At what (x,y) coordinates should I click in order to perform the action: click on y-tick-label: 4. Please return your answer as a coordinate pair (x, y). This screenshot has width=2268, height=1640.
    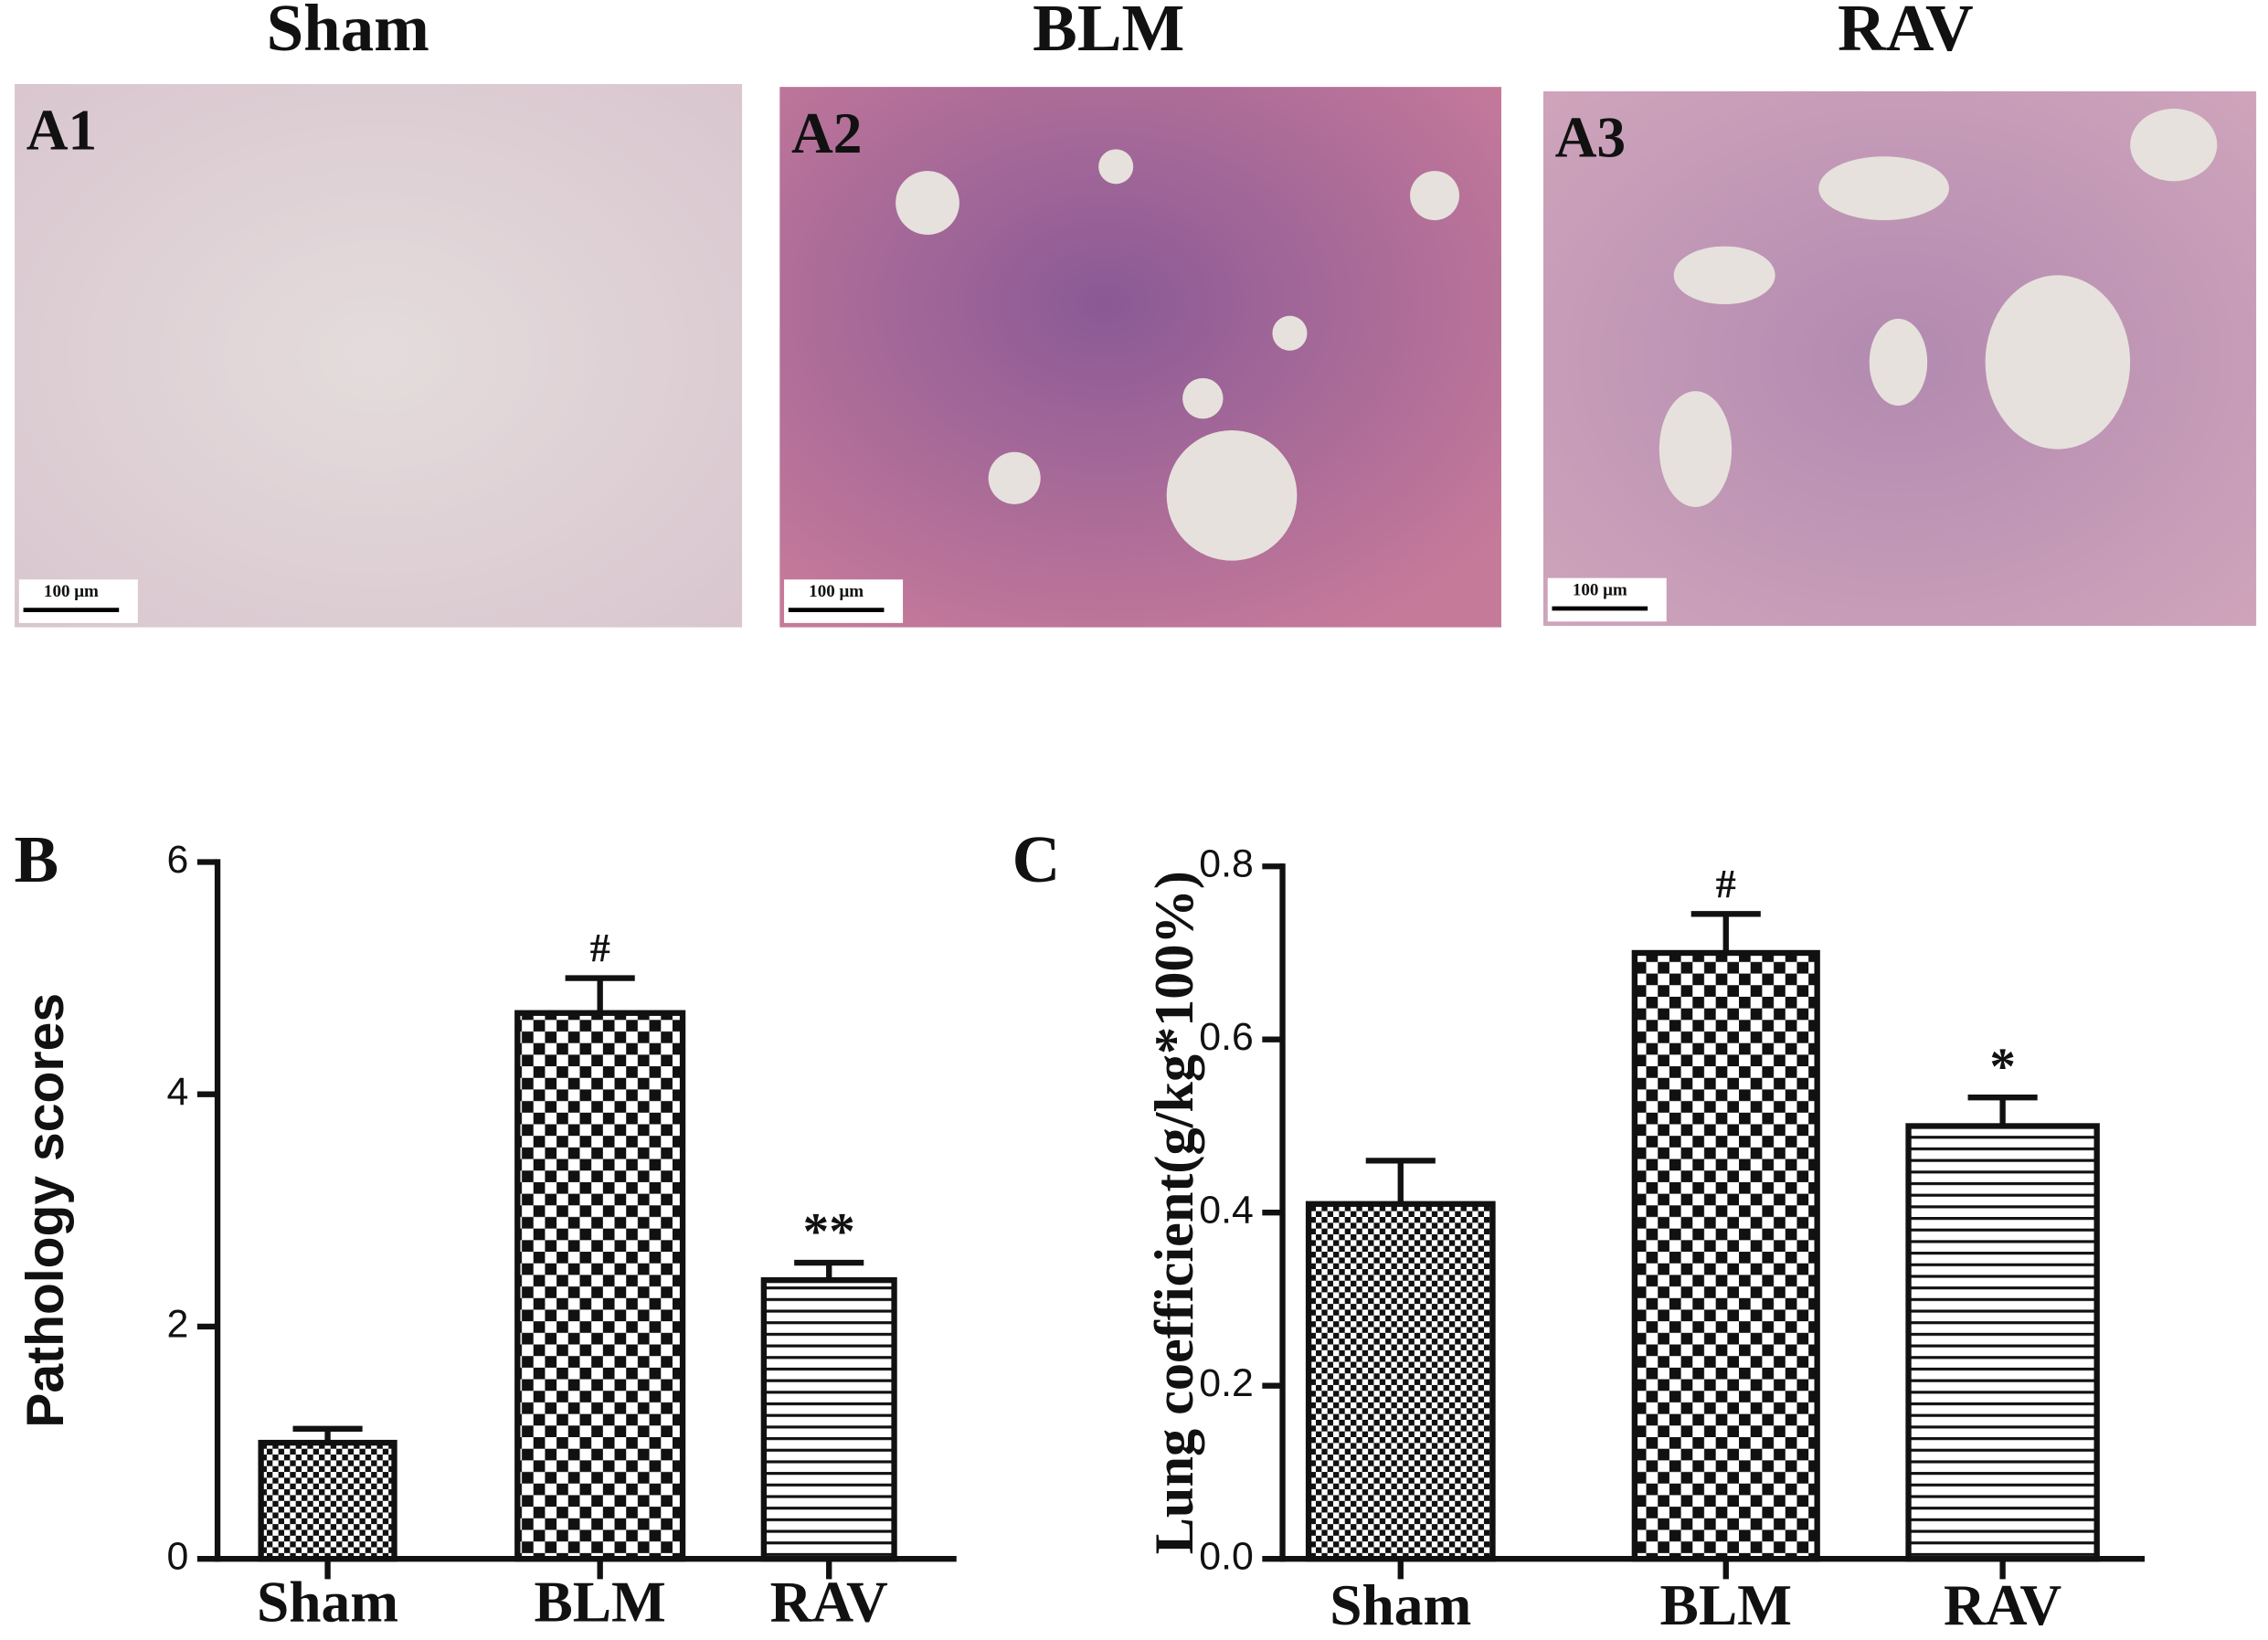
    Looking at the image, I should click on (178, 1092).